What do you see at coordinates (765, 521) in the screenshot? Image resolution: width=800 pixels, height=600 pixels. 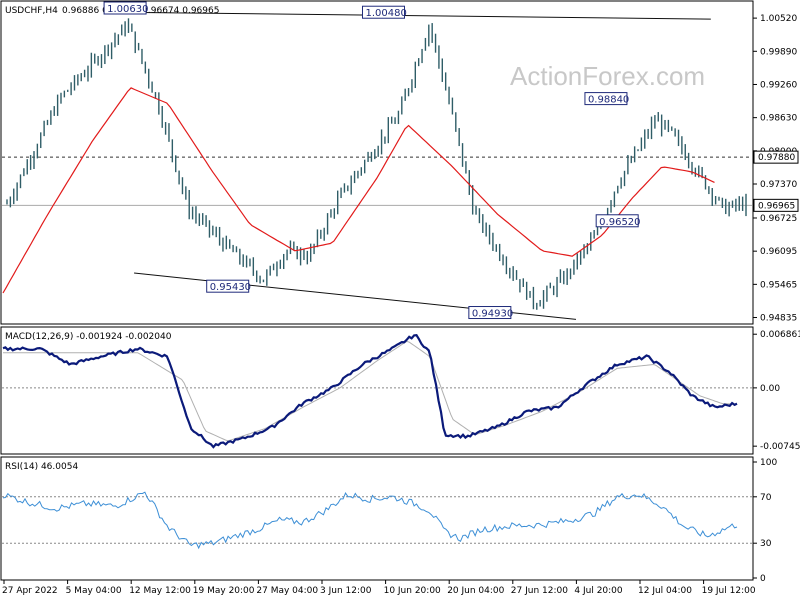 I see `rsi-y-axis: 100 70 30 0` at bounding box center [765, 521].